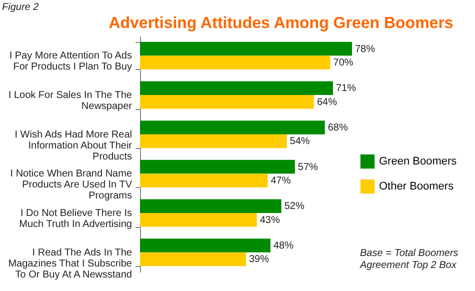 The height and width of the screenshot is (291, 475). Describe the element at coordinates (75, 219) in the screenshot. I see `y-tick-label: I Do Not Believe There Is Much Truth In Advertising` at that location.